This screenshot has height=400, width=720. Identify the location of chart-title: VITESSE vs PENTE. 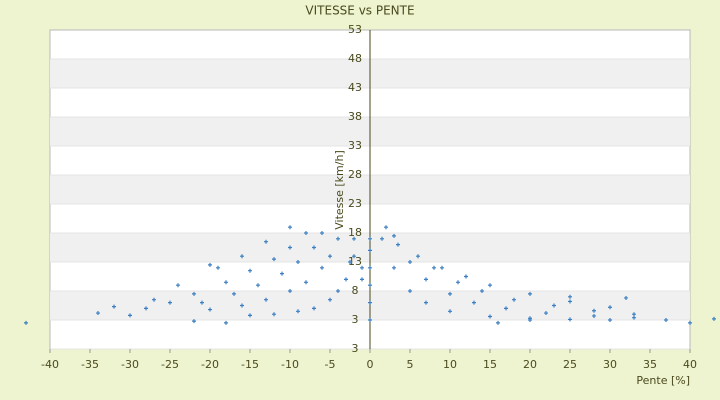
(359, 11).